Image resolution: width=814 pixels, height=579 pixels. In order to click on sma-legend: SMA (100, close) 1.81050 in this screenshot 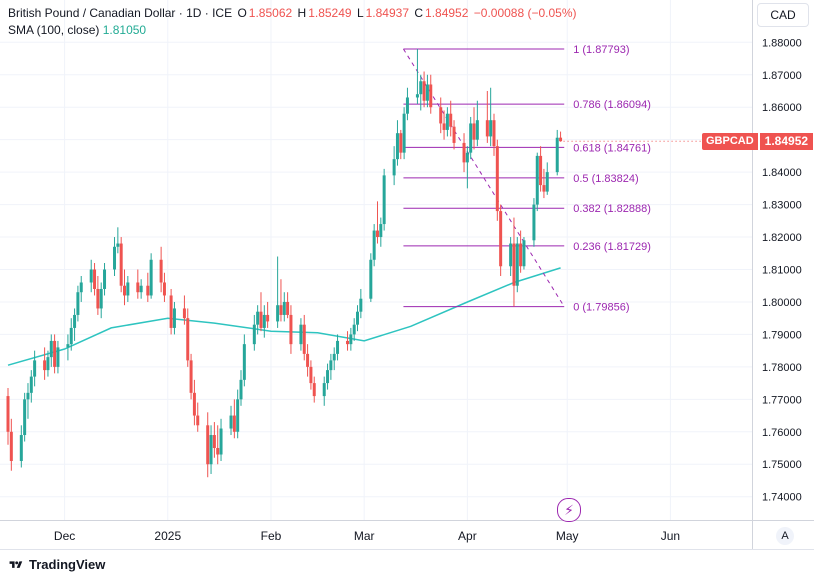, I will do `click(77, 30)`.